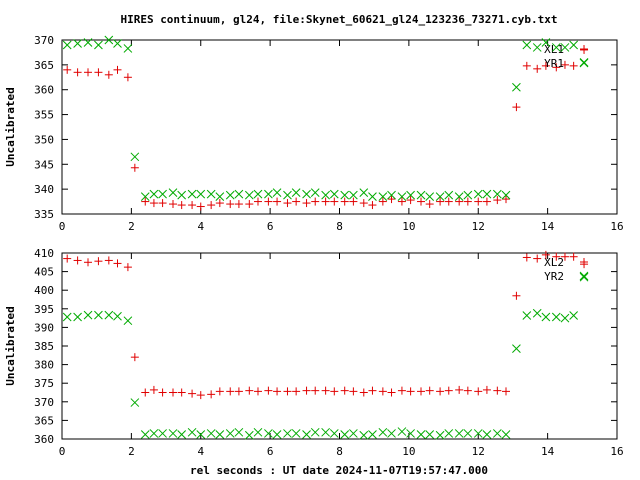 Image resolution: width=640 pixels, height=480 pixels. Describe the element at coordinates (408, 226) in the screenshot. I see `x-tick-label: 10` at that location.